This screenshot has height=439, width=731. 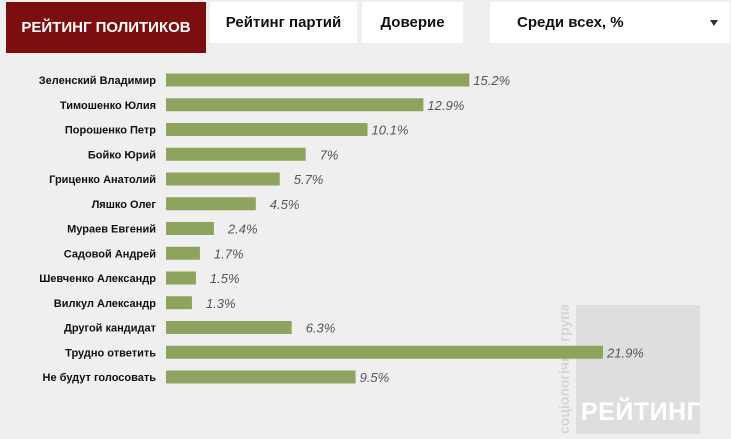 I want to click on tab-label: РЕЙТИНГ ПОЛИТИКОВ, so click(x=106, y=27).